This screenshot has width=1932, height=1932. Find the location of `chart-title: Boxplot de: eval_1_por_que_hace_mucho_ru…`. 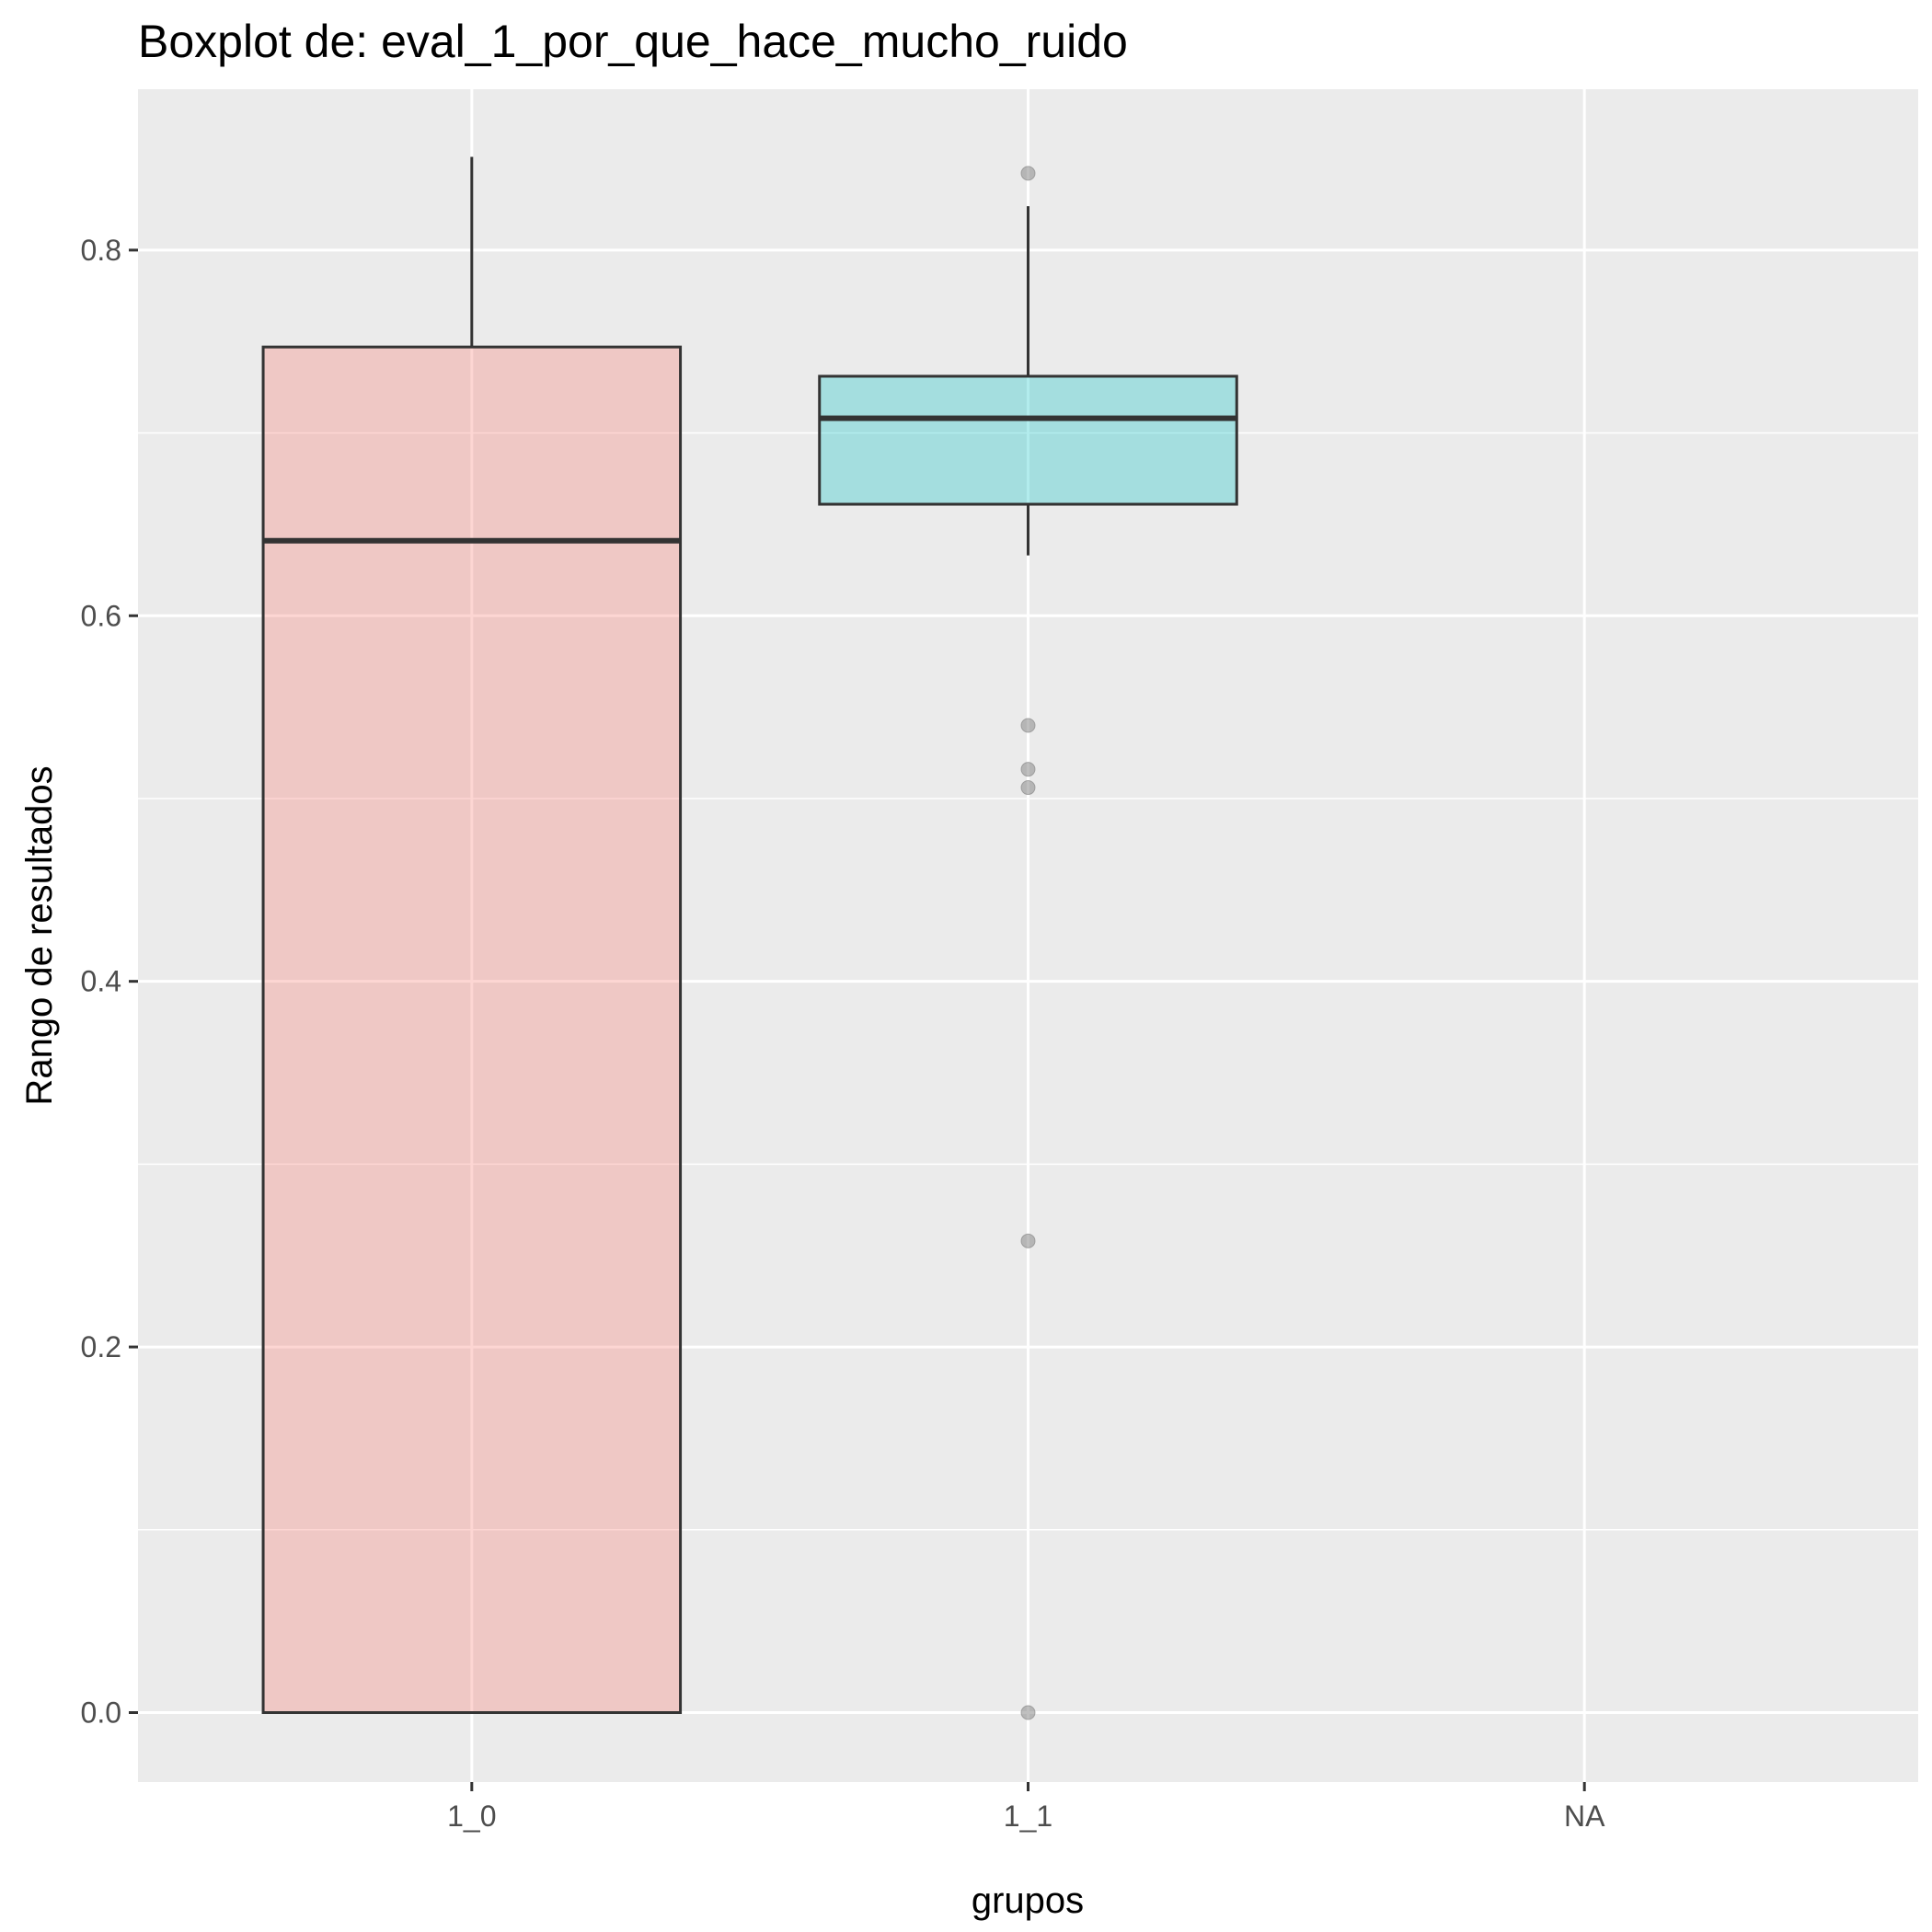

chart-title: Boxplot de: eval_1_por_que_hace_mucho_ru… is located at coordinates (633, 41).